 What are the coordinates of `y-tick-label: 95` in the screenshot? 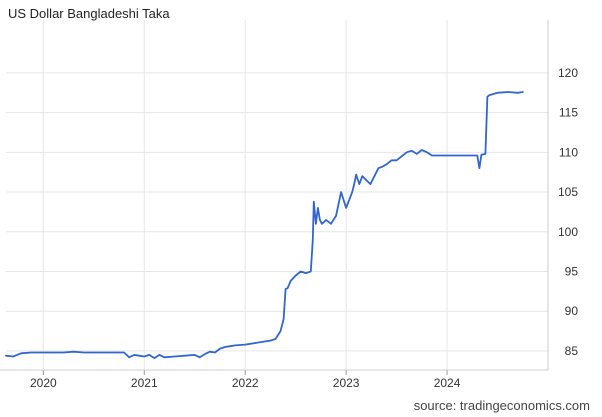 It's located at (572, 271).